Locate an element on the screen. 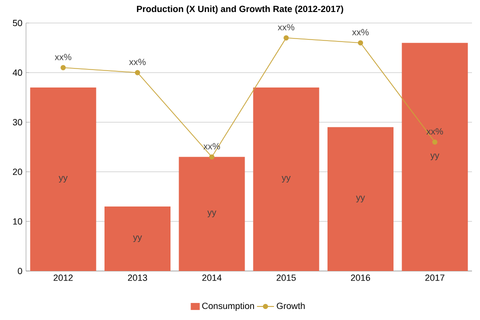 The width and height of the screenshot is (480, 320). y-tick-label: 40 is located at coordinates (17, 72).